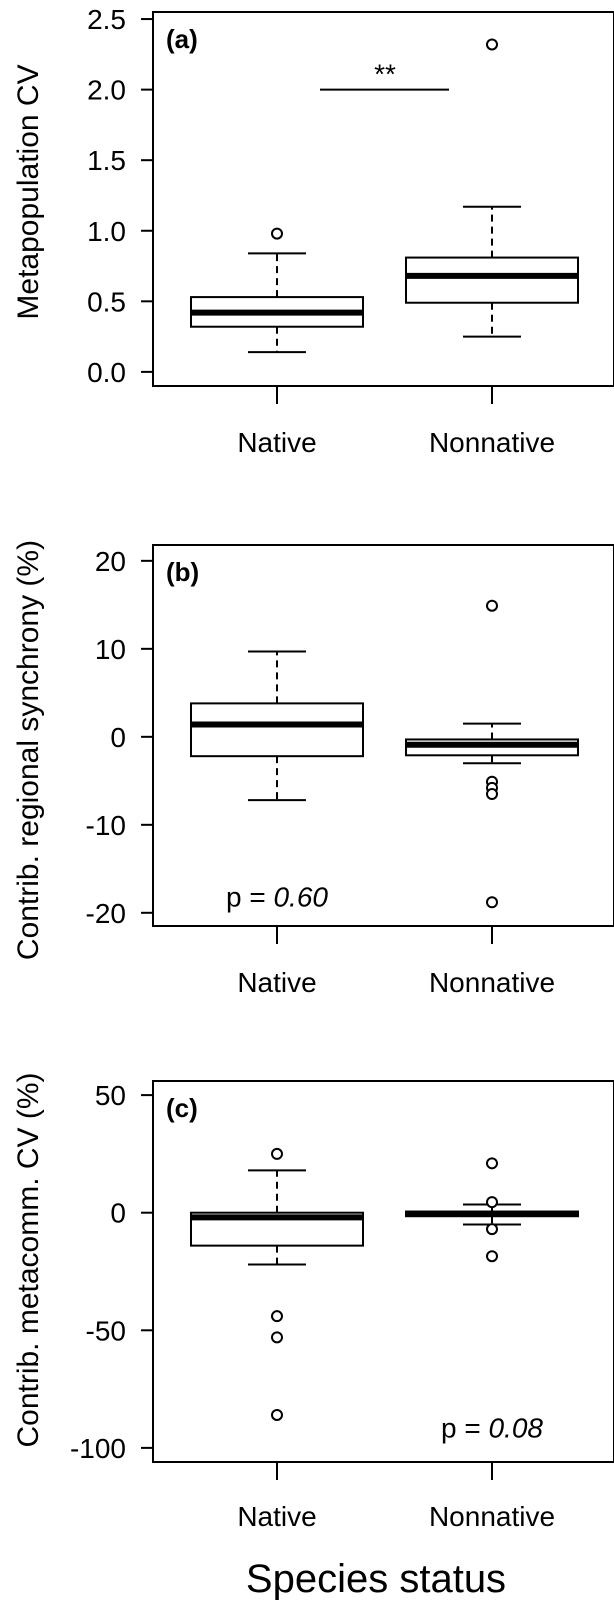 The height and width of the screenshot is (1600, 614). What do you see at coordinates (106, 372) in the screenshot?
I see `panel-a-y-tick-label: 0.0` at bounding box center [106, 372].